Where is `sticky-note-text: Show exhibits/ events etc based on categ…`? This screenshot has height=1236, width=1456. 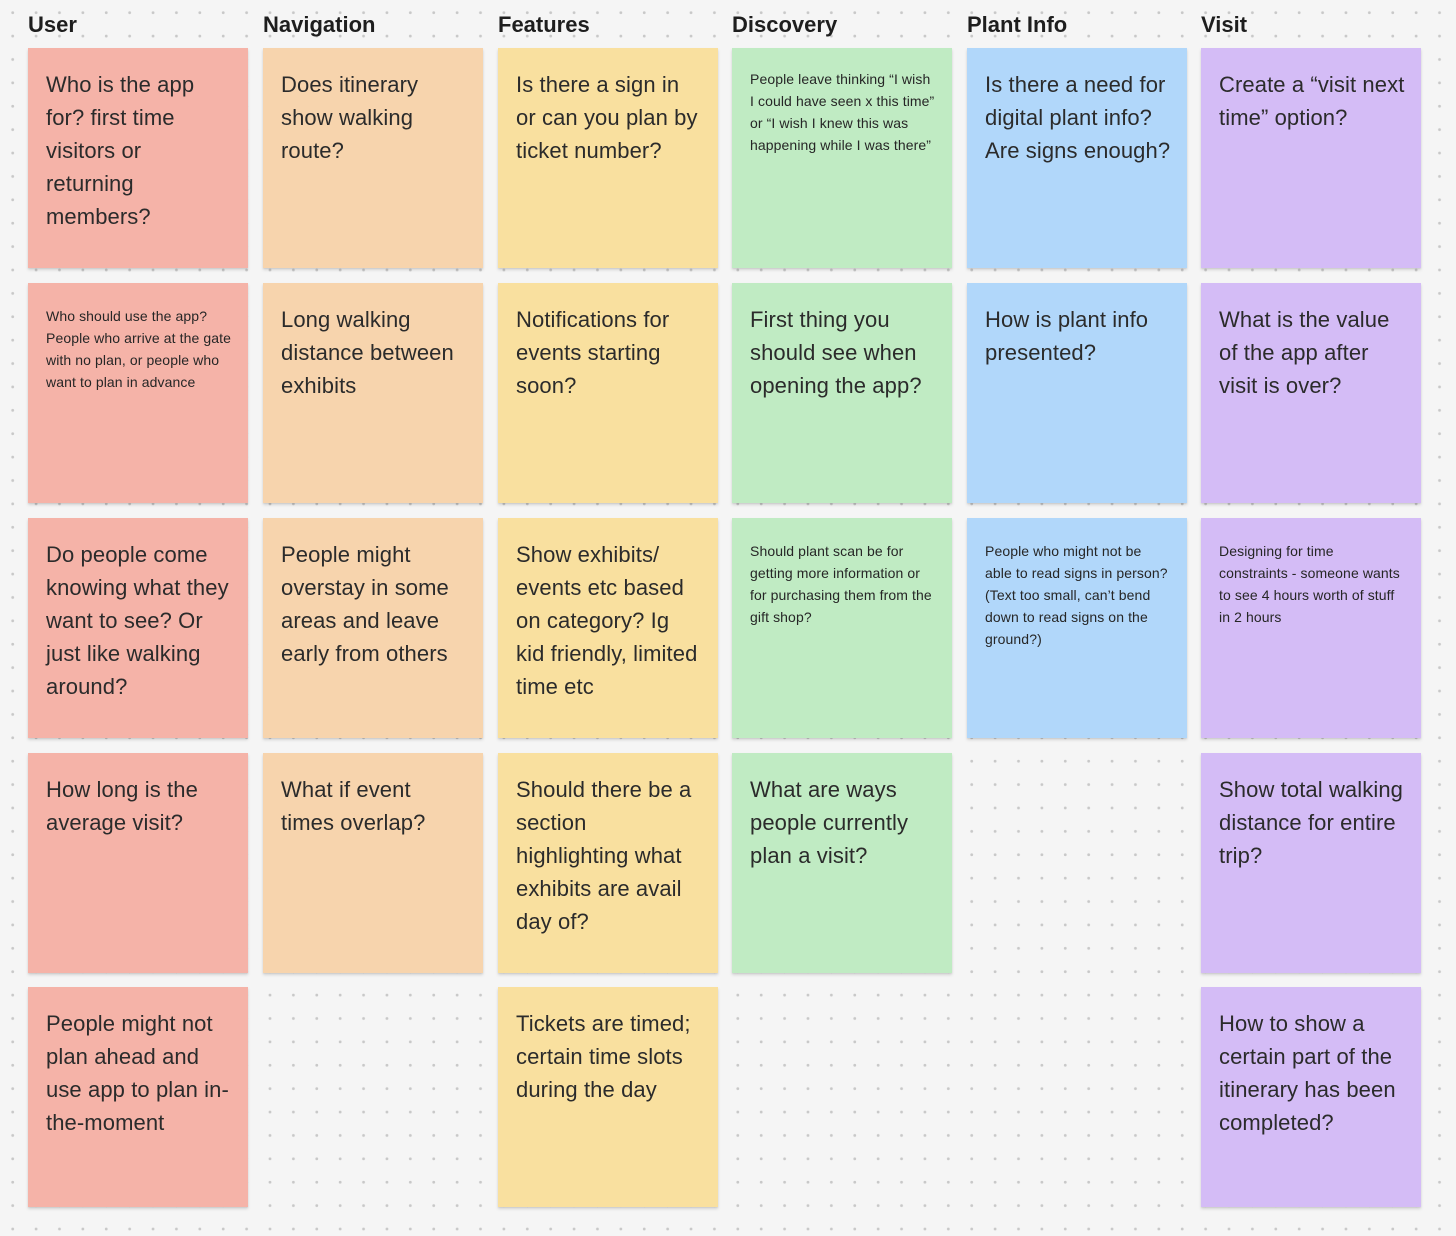 sticky-note-text: Show exhibits/ events etc based on categ… is located at coordinates (607, 620).